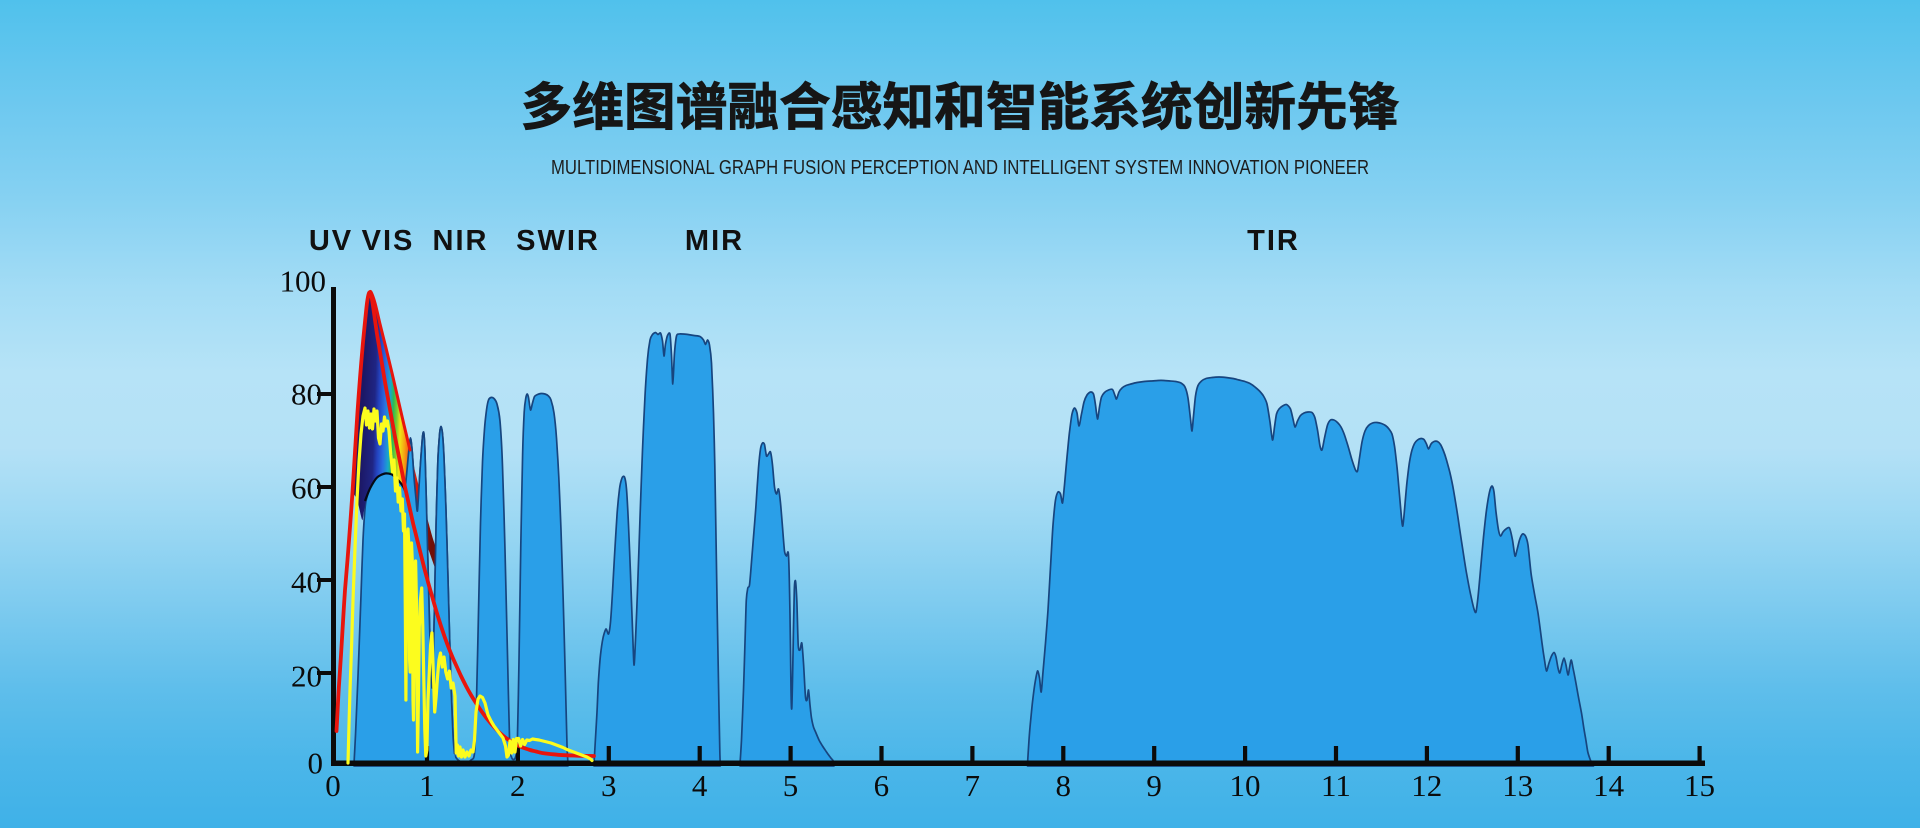  I want to click on svg-text: TIR, so click(1273, 241).